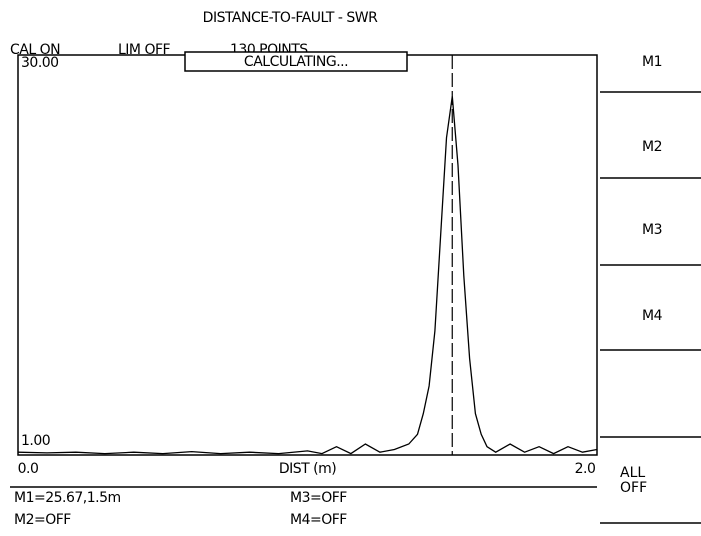  Describe the element at coordinates (652, 316) in the screenshot. I see `softkey: M4` at that location.